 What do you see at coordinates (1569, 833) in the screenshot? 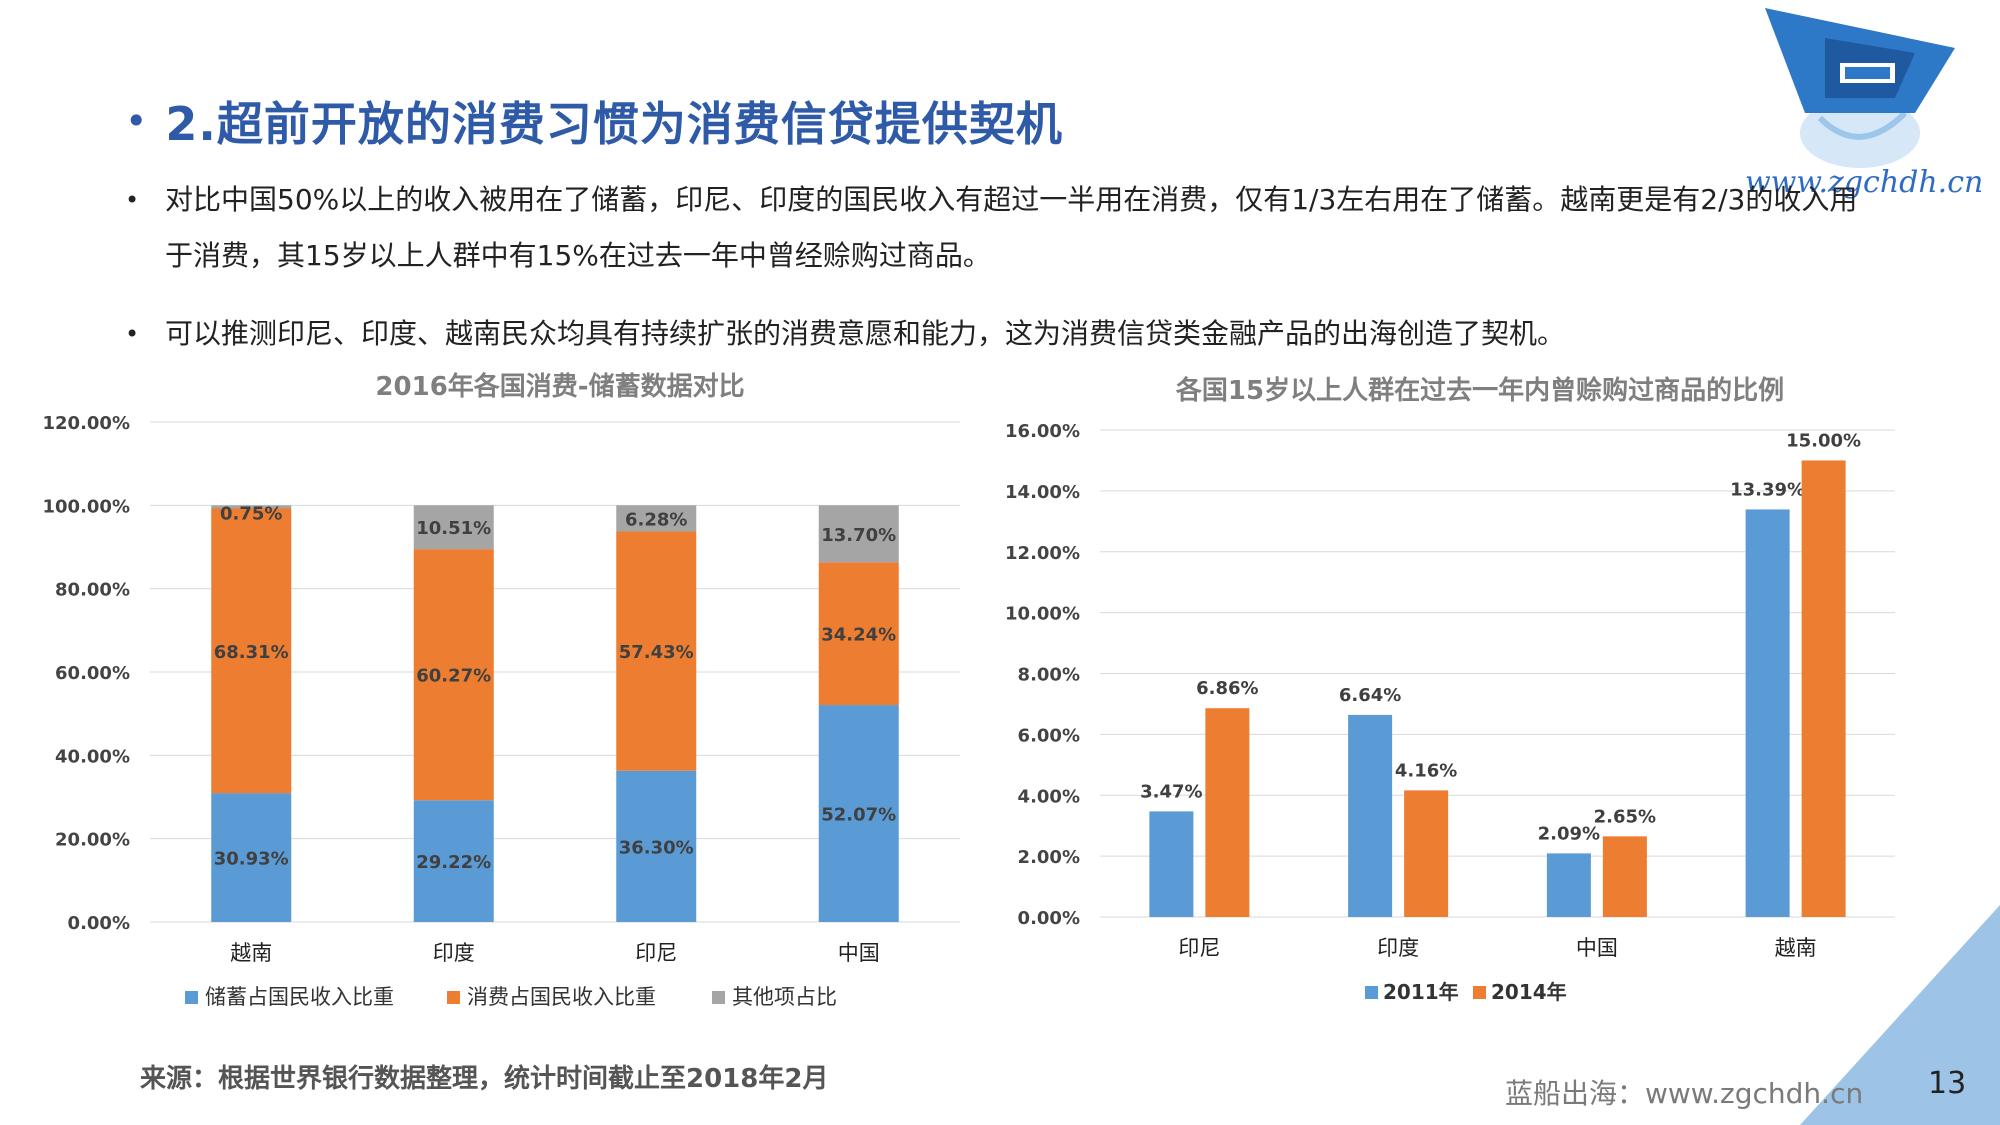
I see `chart2-data-label: 2.09%` at bounding box center [1569, 833].